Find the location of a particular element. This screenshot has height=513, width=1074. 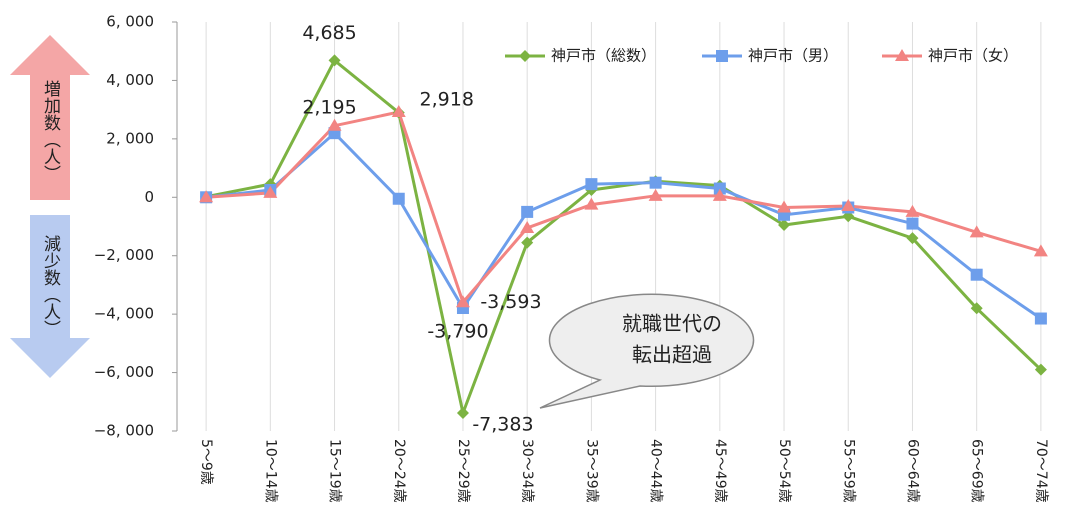

x-tick-label: 30～34歳 is located at coordinates (527, 471).